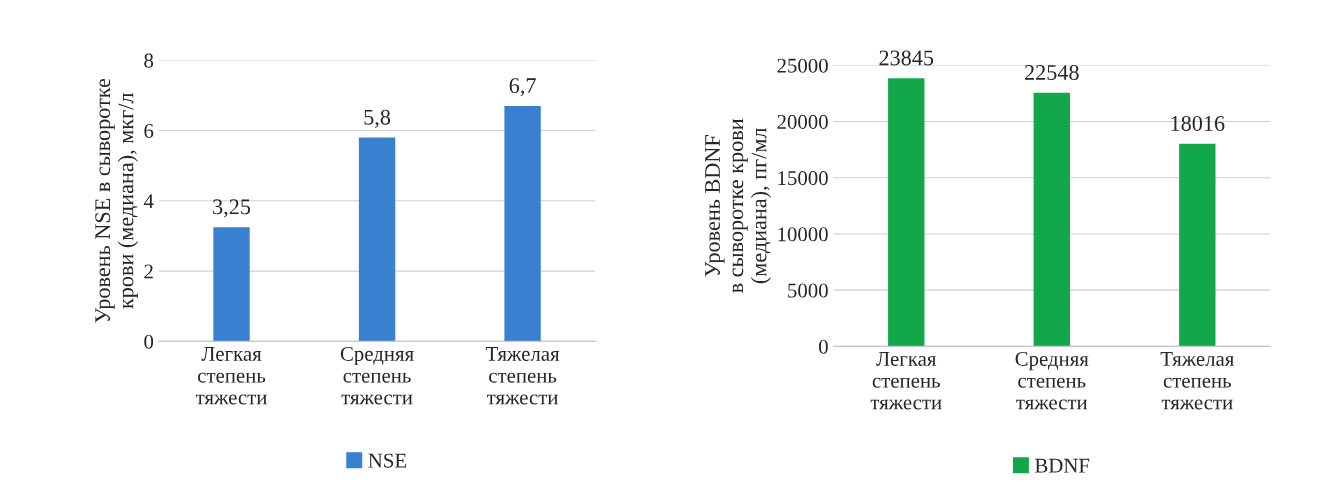  I want to click on y-tick-label: 20000, so click(802, 121).